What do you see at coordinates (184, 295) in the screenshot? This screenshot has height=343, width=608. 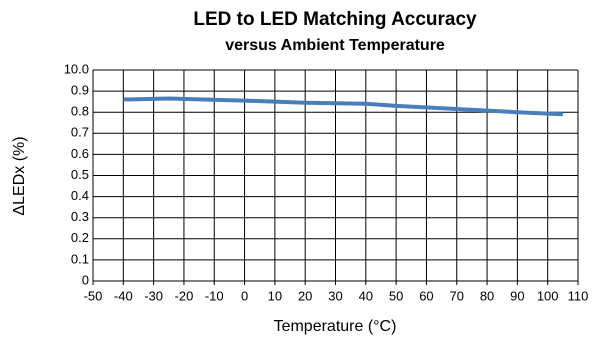 I see `x-tick-label: -20` at bounding box center [184, 295].